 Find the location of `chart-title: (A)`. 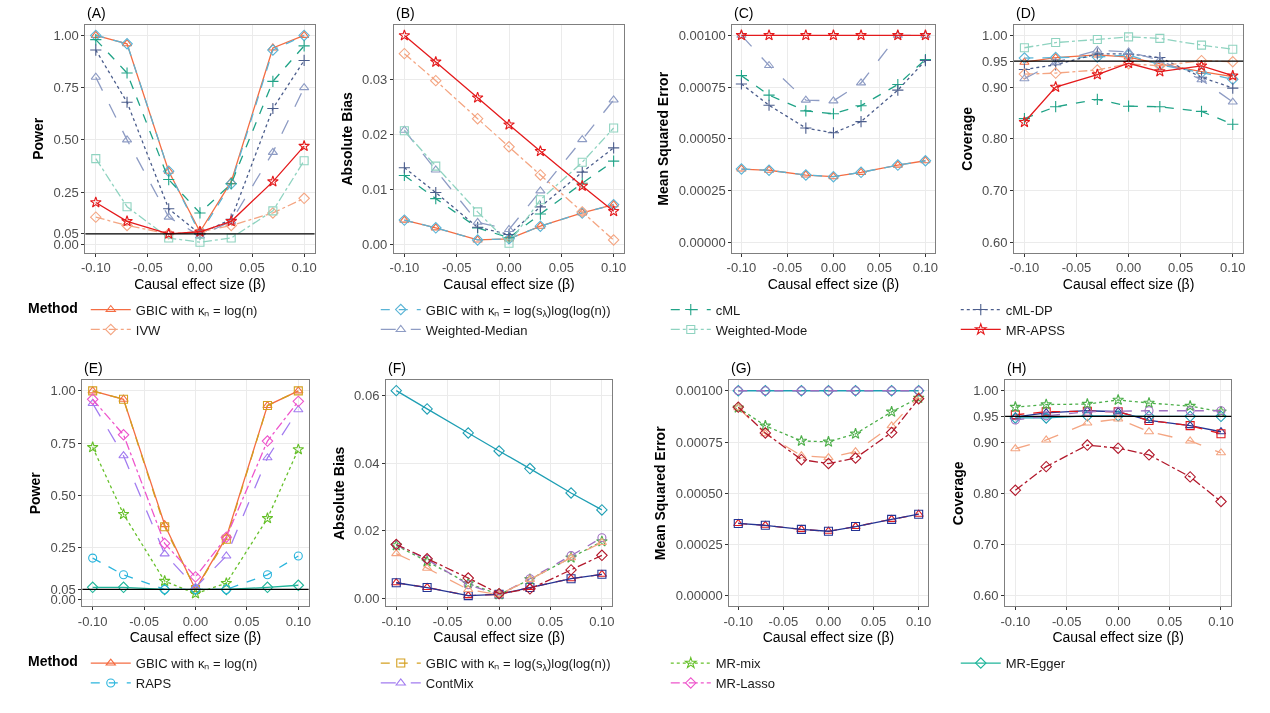

chart-title: (A) is located at coordinates (96, 13).